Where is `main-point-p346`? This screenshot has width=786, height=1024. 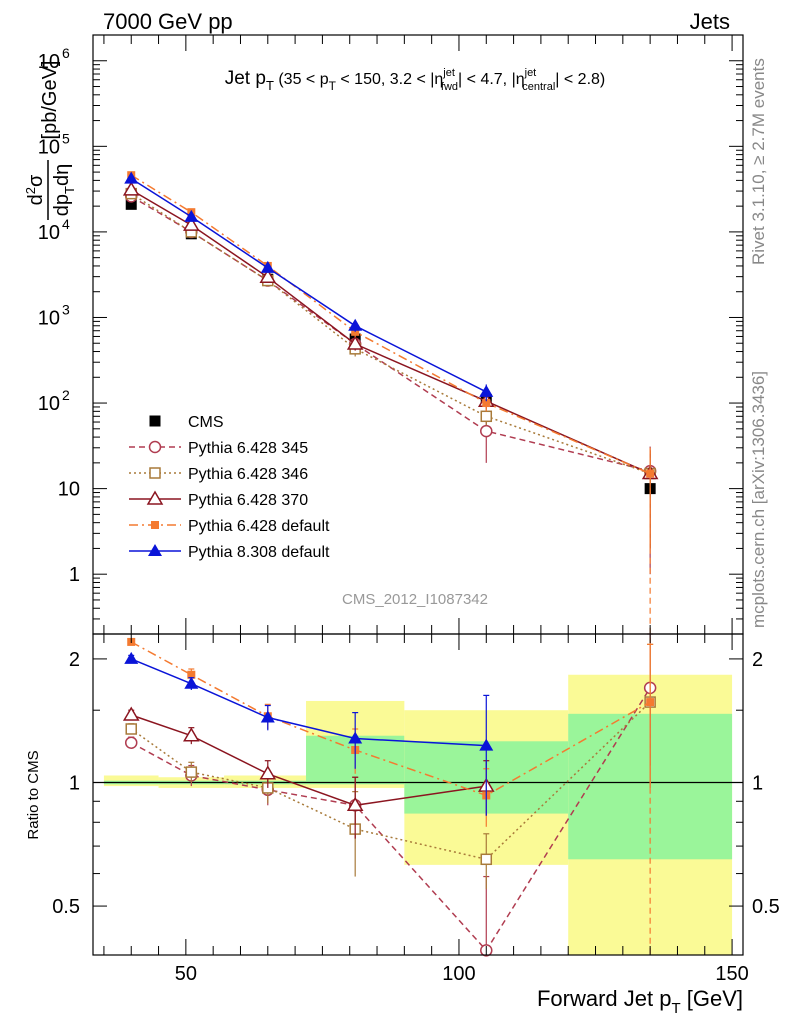 main-point-p346 is located at coordinates (486, 416).